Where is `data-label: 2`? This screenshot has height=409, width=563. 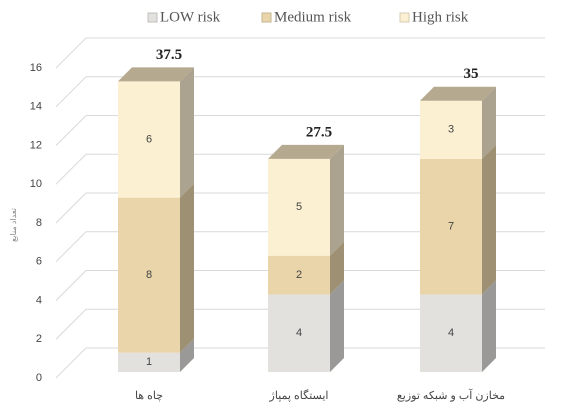
data-label: 2 is located at coordinates (299, 275).